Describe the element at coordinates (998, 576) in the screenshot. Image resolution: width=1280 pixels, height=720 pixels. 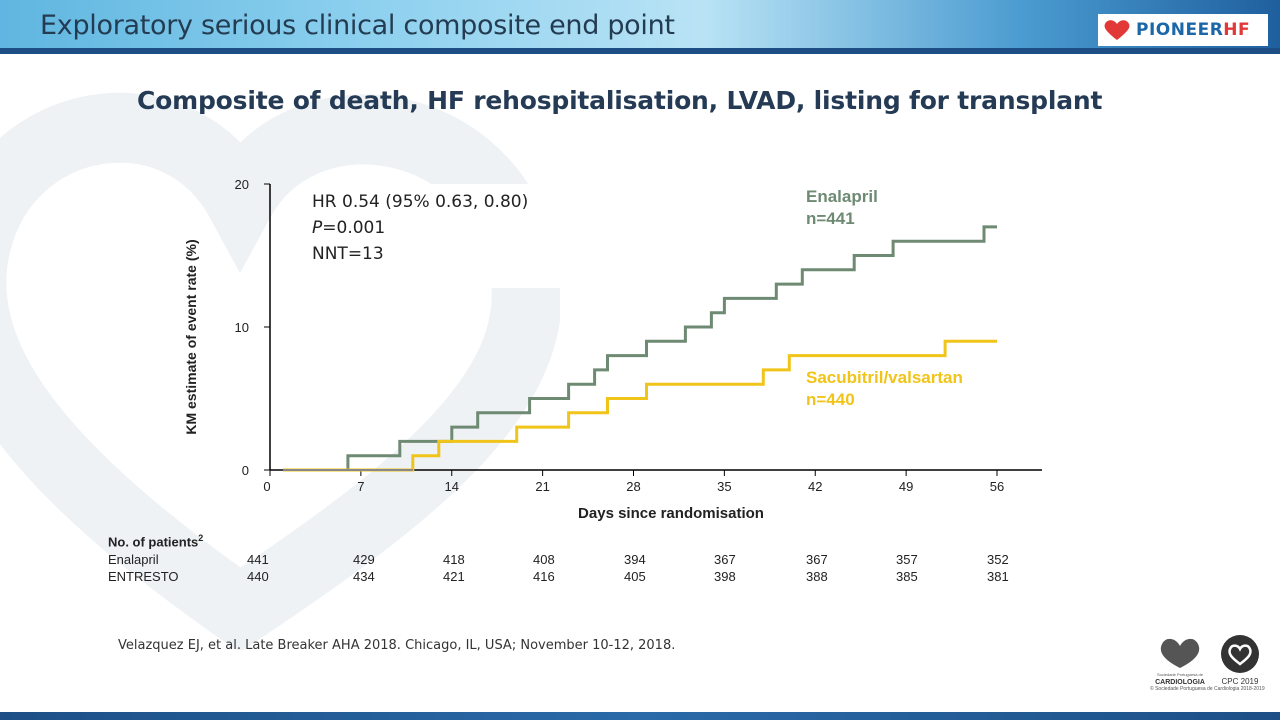
I see `risk-table-cell: 381` at that location.